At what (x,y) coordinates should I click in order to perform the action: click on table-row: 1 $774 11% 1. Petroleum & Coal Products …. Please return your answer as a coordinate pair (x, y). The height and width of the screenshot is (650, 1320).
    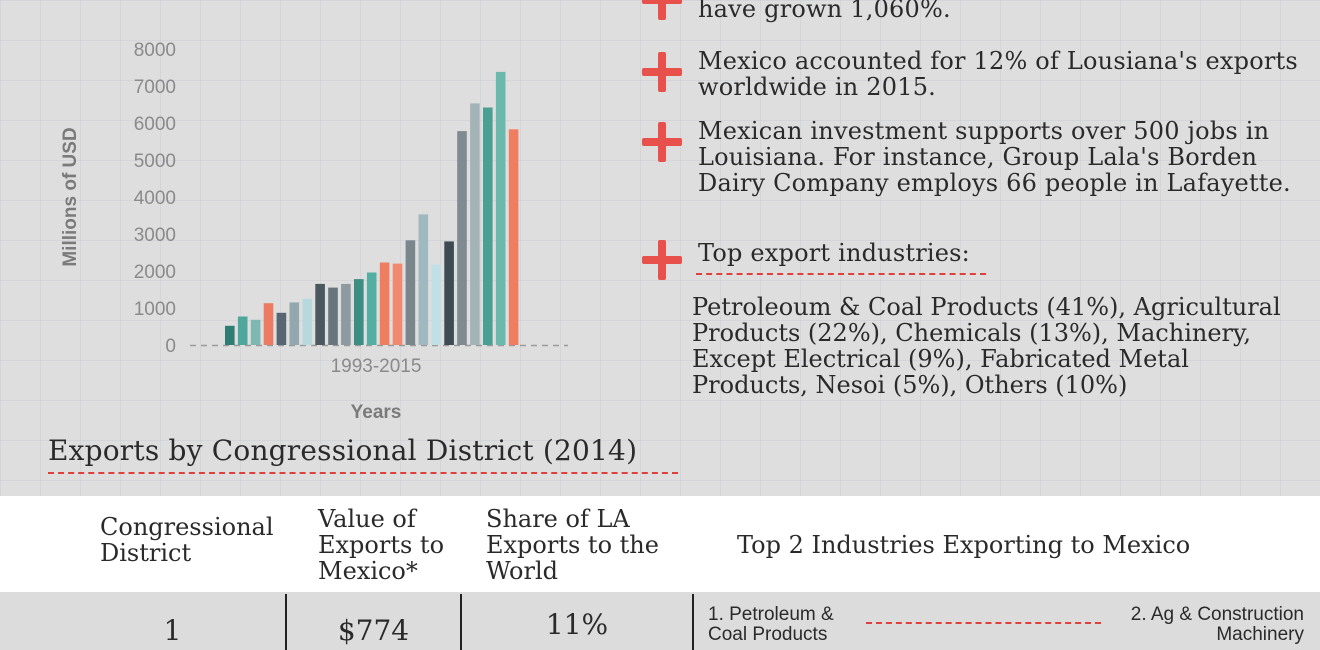
    Looking at the image, I should click on (660, 621).